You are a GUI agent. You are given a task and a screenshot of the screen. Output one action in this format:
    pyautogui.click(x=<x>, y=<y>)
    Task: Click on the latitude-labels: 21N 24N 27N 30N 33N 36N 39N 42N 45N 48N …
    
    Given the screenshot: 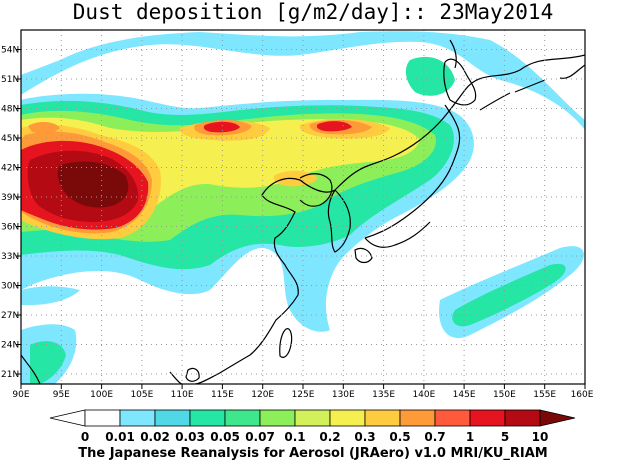 What is the action you would take?
    pyautogui.click(x=10, y=213)
    